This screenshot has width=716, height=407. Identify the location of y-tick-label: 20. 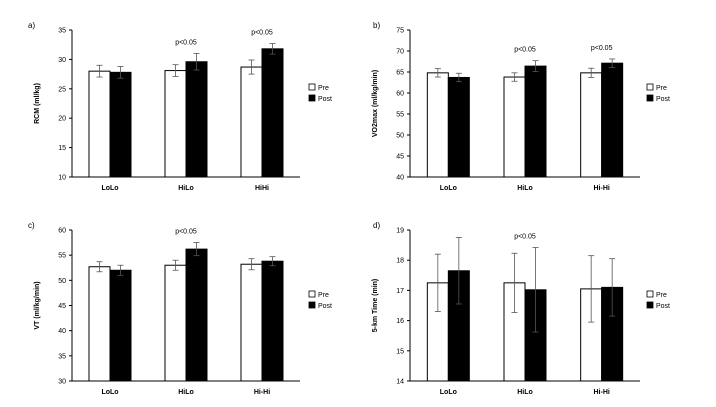
(62, 119).